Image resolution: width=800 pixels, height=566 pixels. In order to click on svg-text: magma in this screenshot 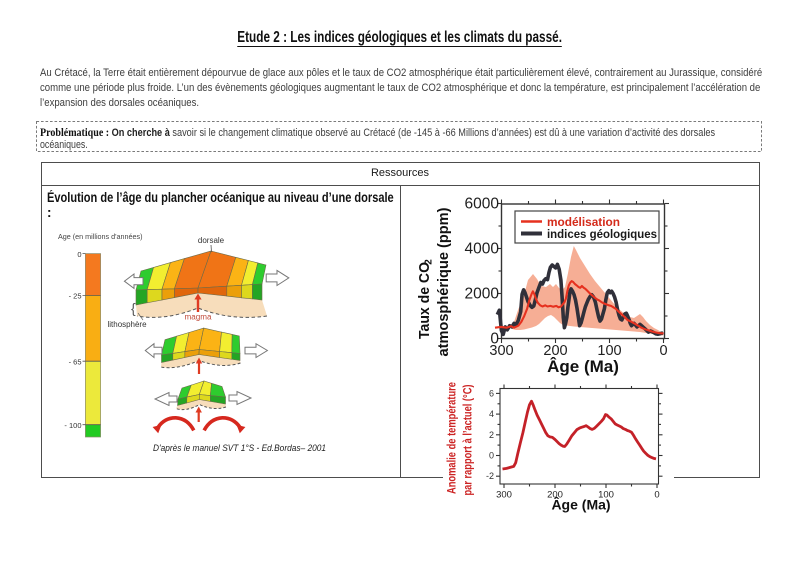, I will do `click(199, 317)`.